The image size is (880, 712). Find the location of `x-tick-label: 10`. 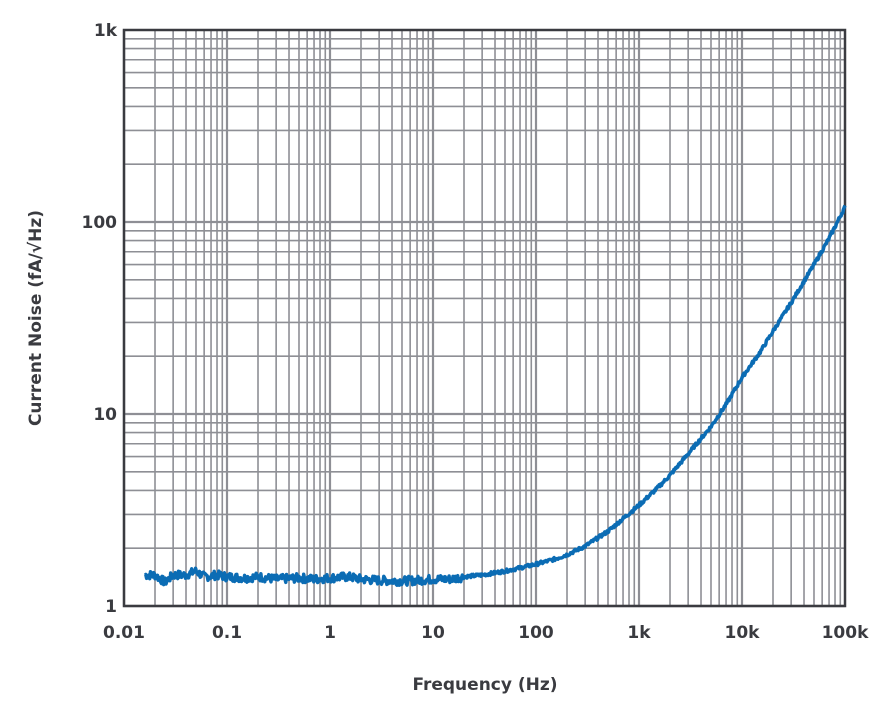

x-tick-label: 10 is located at coordinates (433, 633).